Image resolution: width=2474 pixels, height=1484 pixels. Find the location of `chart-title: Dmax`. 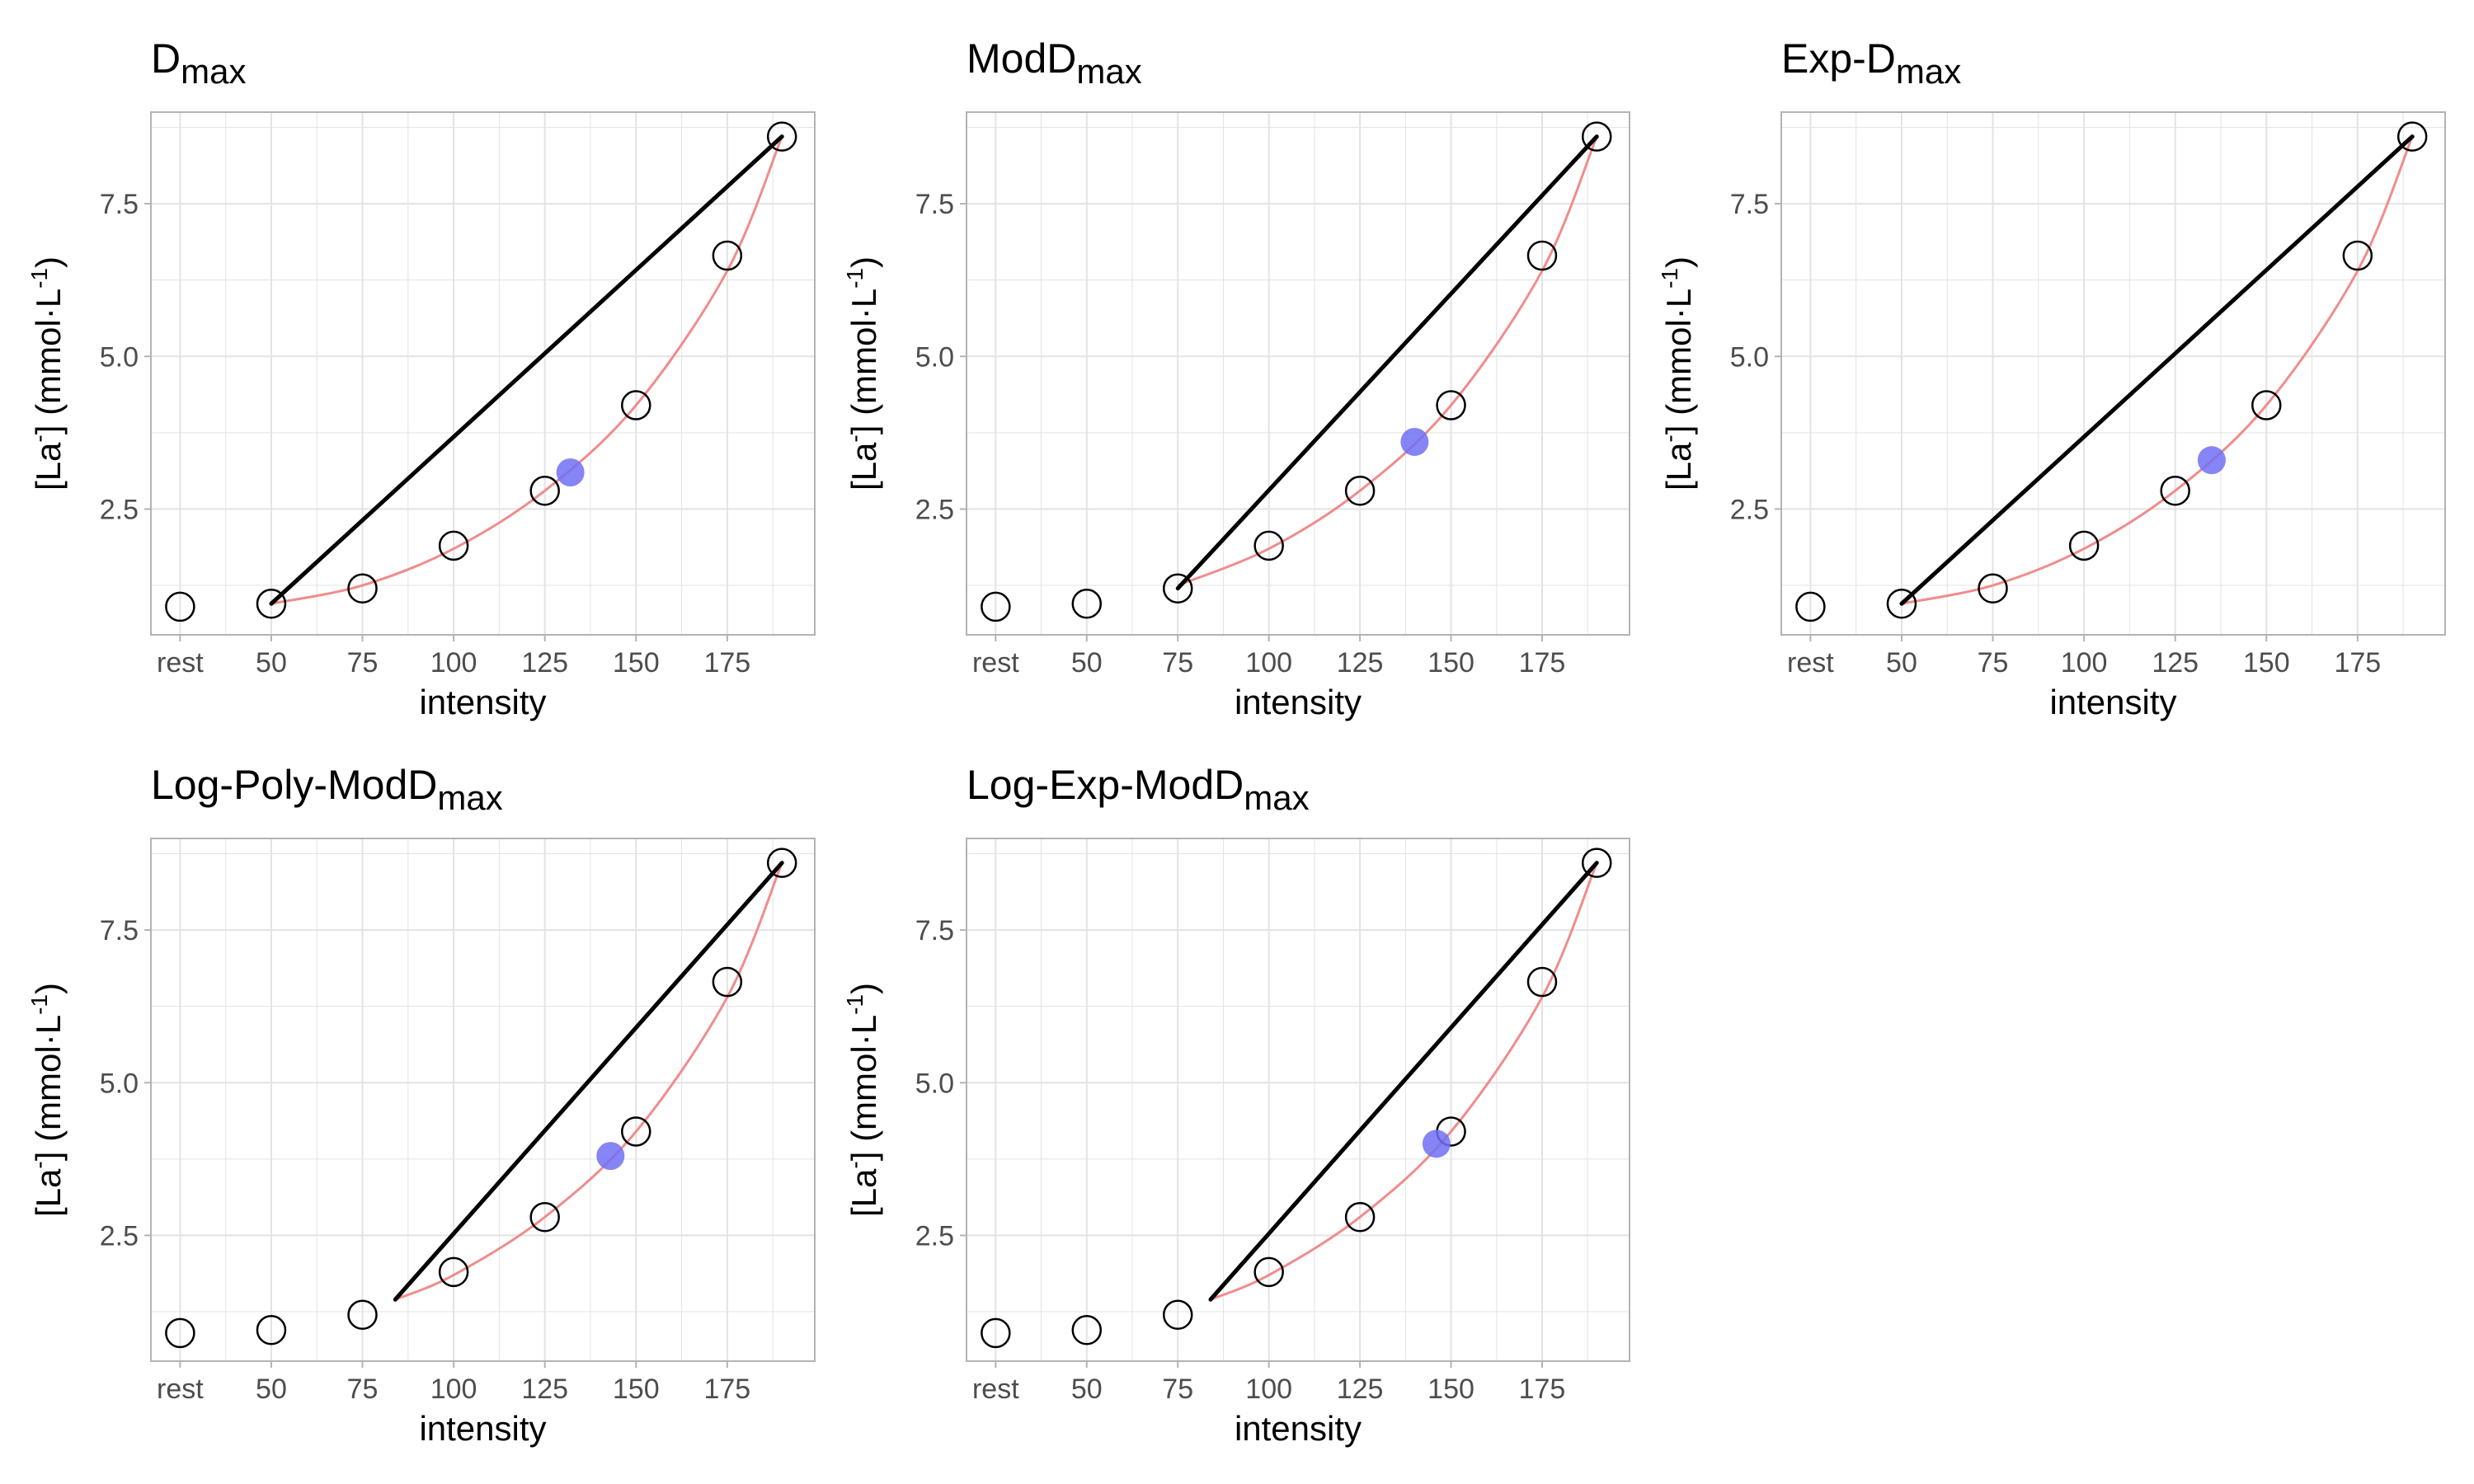

chart-title: Dmax is located at coordinates (198, 63).